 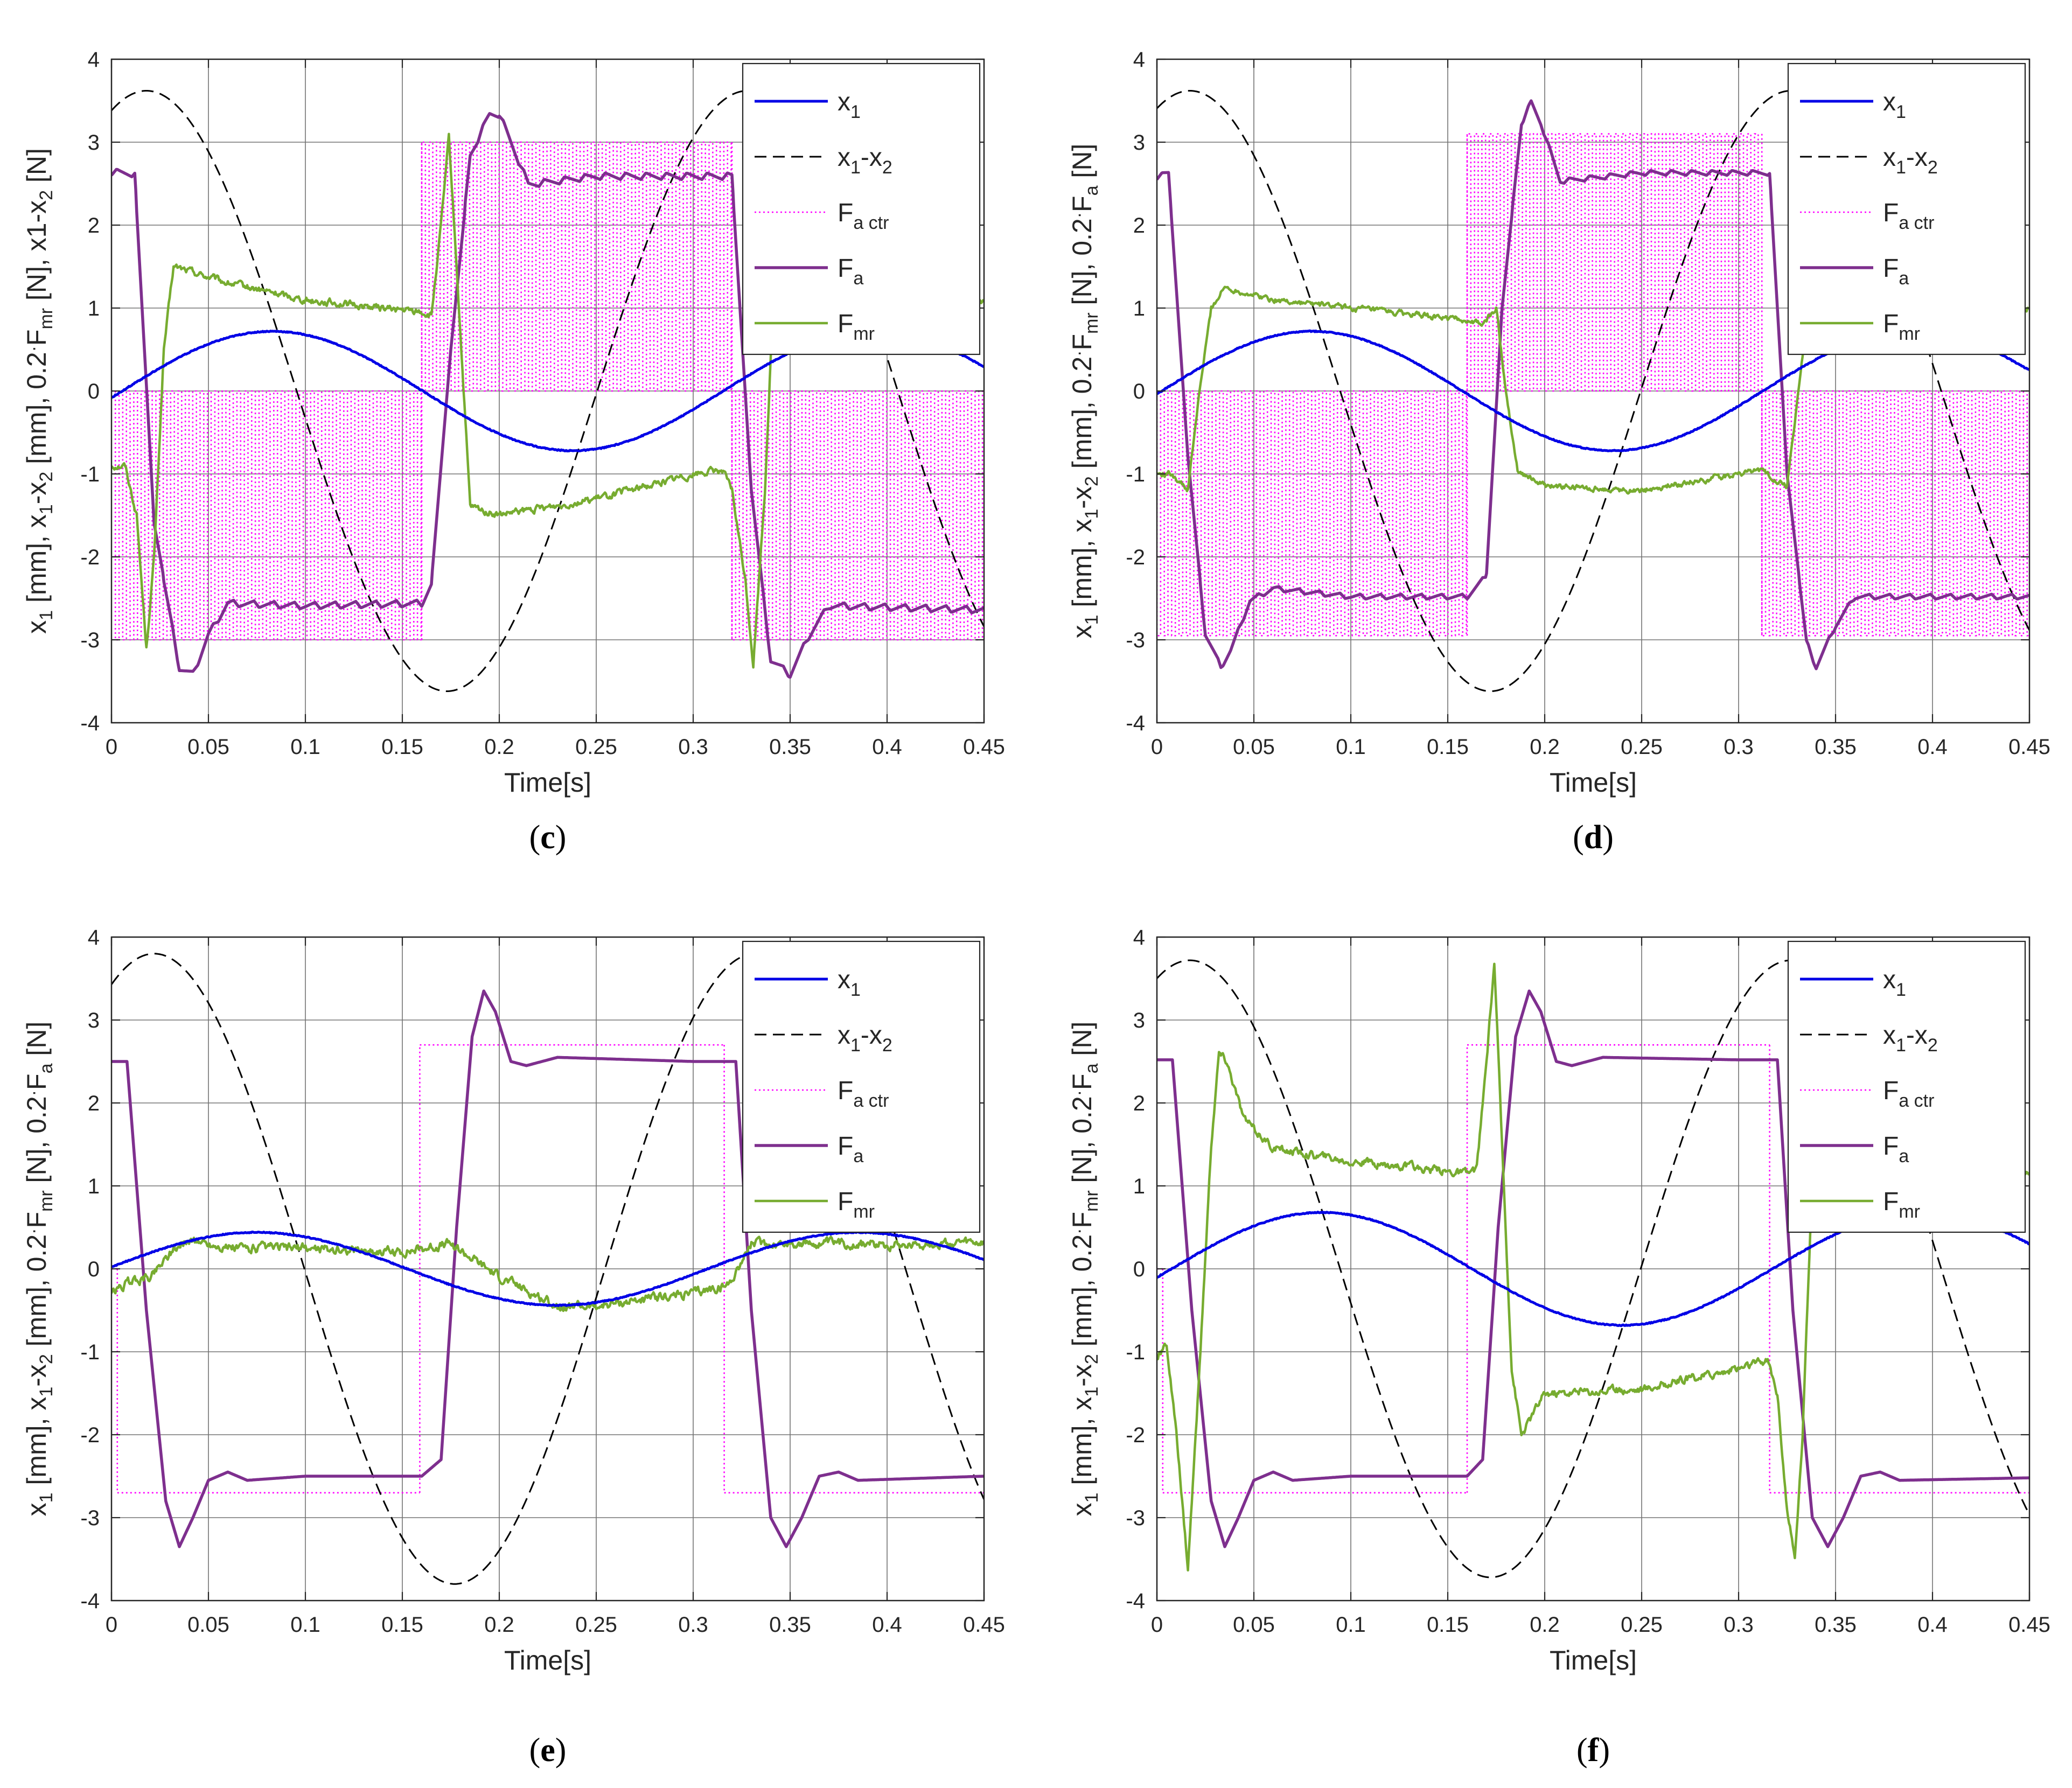 I want to click on legend-label-main: F, so click(x=1891, y=1091).